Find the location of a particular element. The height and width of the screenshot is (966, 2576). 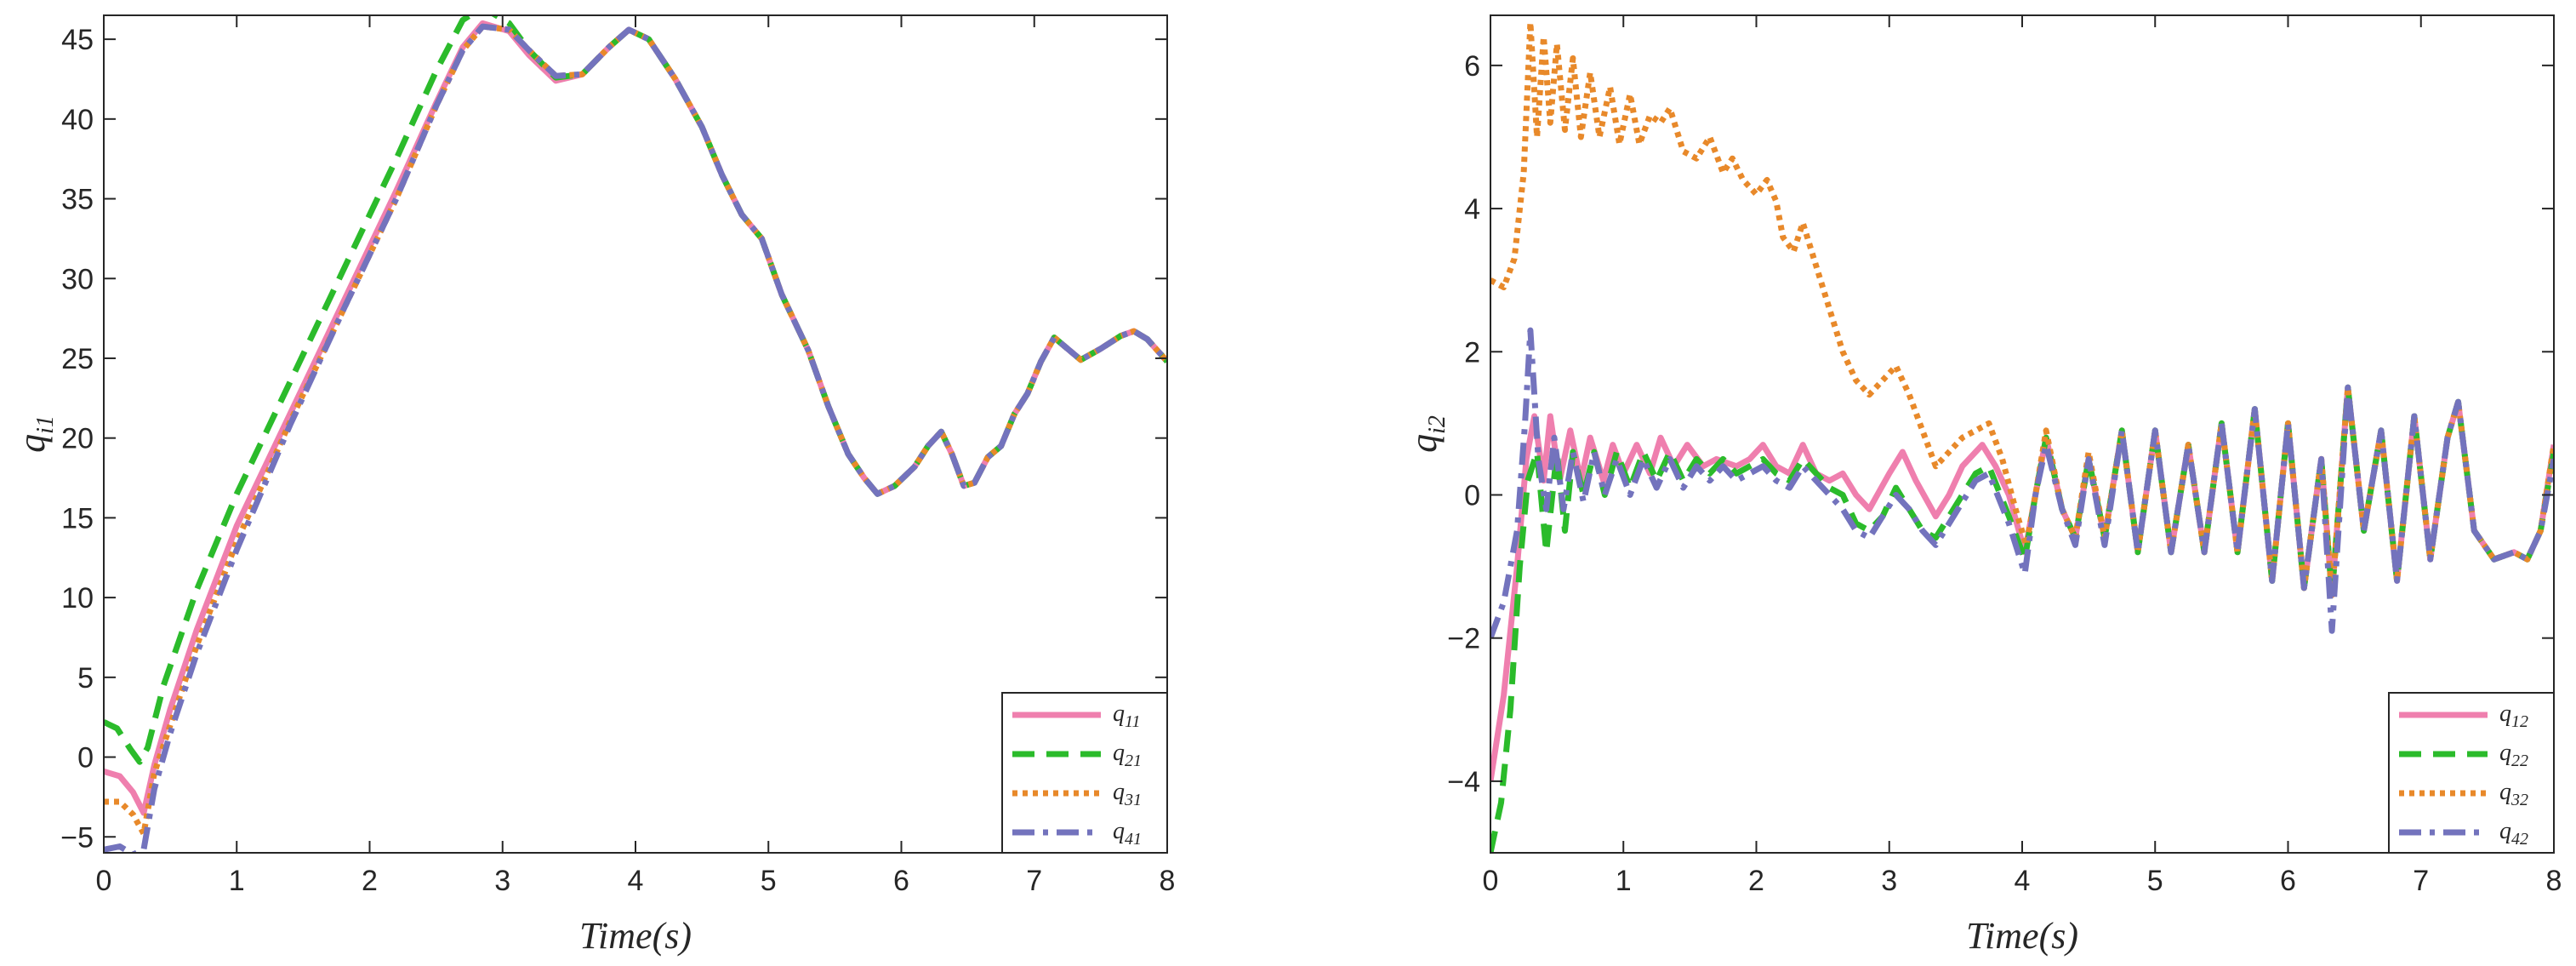

y-tick-label: 30 is located at coordinates (77, 279).